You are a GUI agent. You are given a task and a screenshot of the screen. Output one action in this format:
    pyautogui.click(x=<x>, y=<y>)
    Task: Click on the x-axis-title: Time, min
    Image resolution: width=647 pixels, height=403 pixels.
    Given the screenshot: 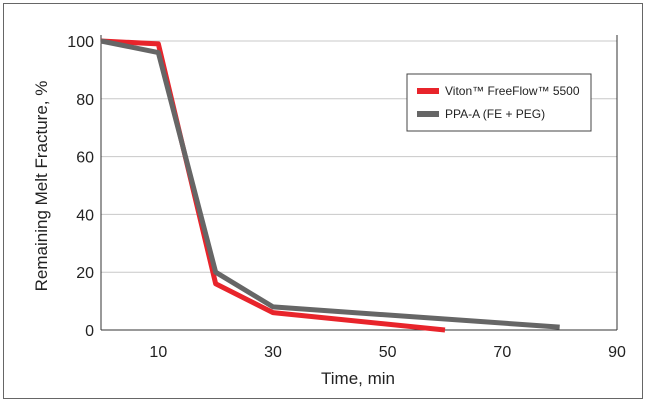 What is the action you would take?
    pyautogui.click(x=358, y=378)
    